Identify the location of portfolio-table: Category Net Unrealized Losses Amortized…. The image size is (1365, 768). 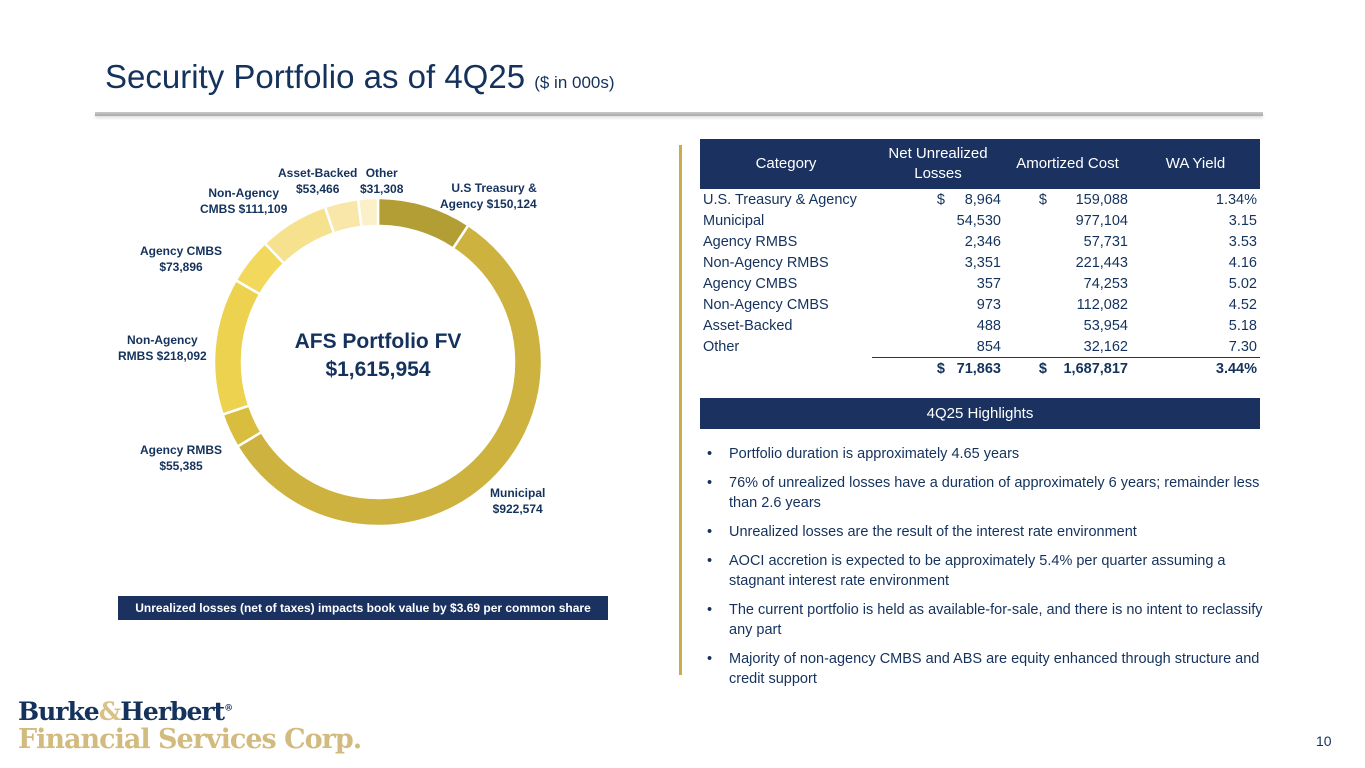
(980, 259).